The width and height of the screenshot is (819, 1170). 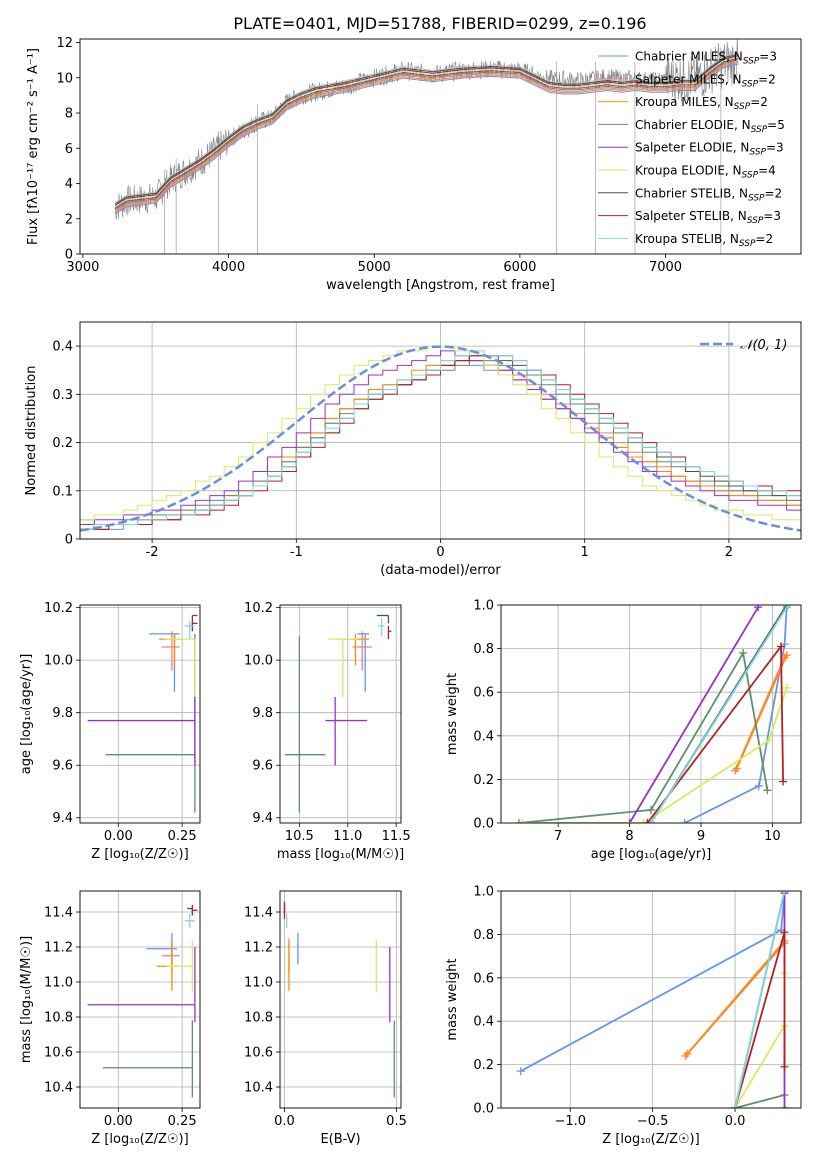 What do you see at coordinates (258, 913) in the screenshot?
I see `y-tick-label: 11.4` at bounding box center [258, 913].